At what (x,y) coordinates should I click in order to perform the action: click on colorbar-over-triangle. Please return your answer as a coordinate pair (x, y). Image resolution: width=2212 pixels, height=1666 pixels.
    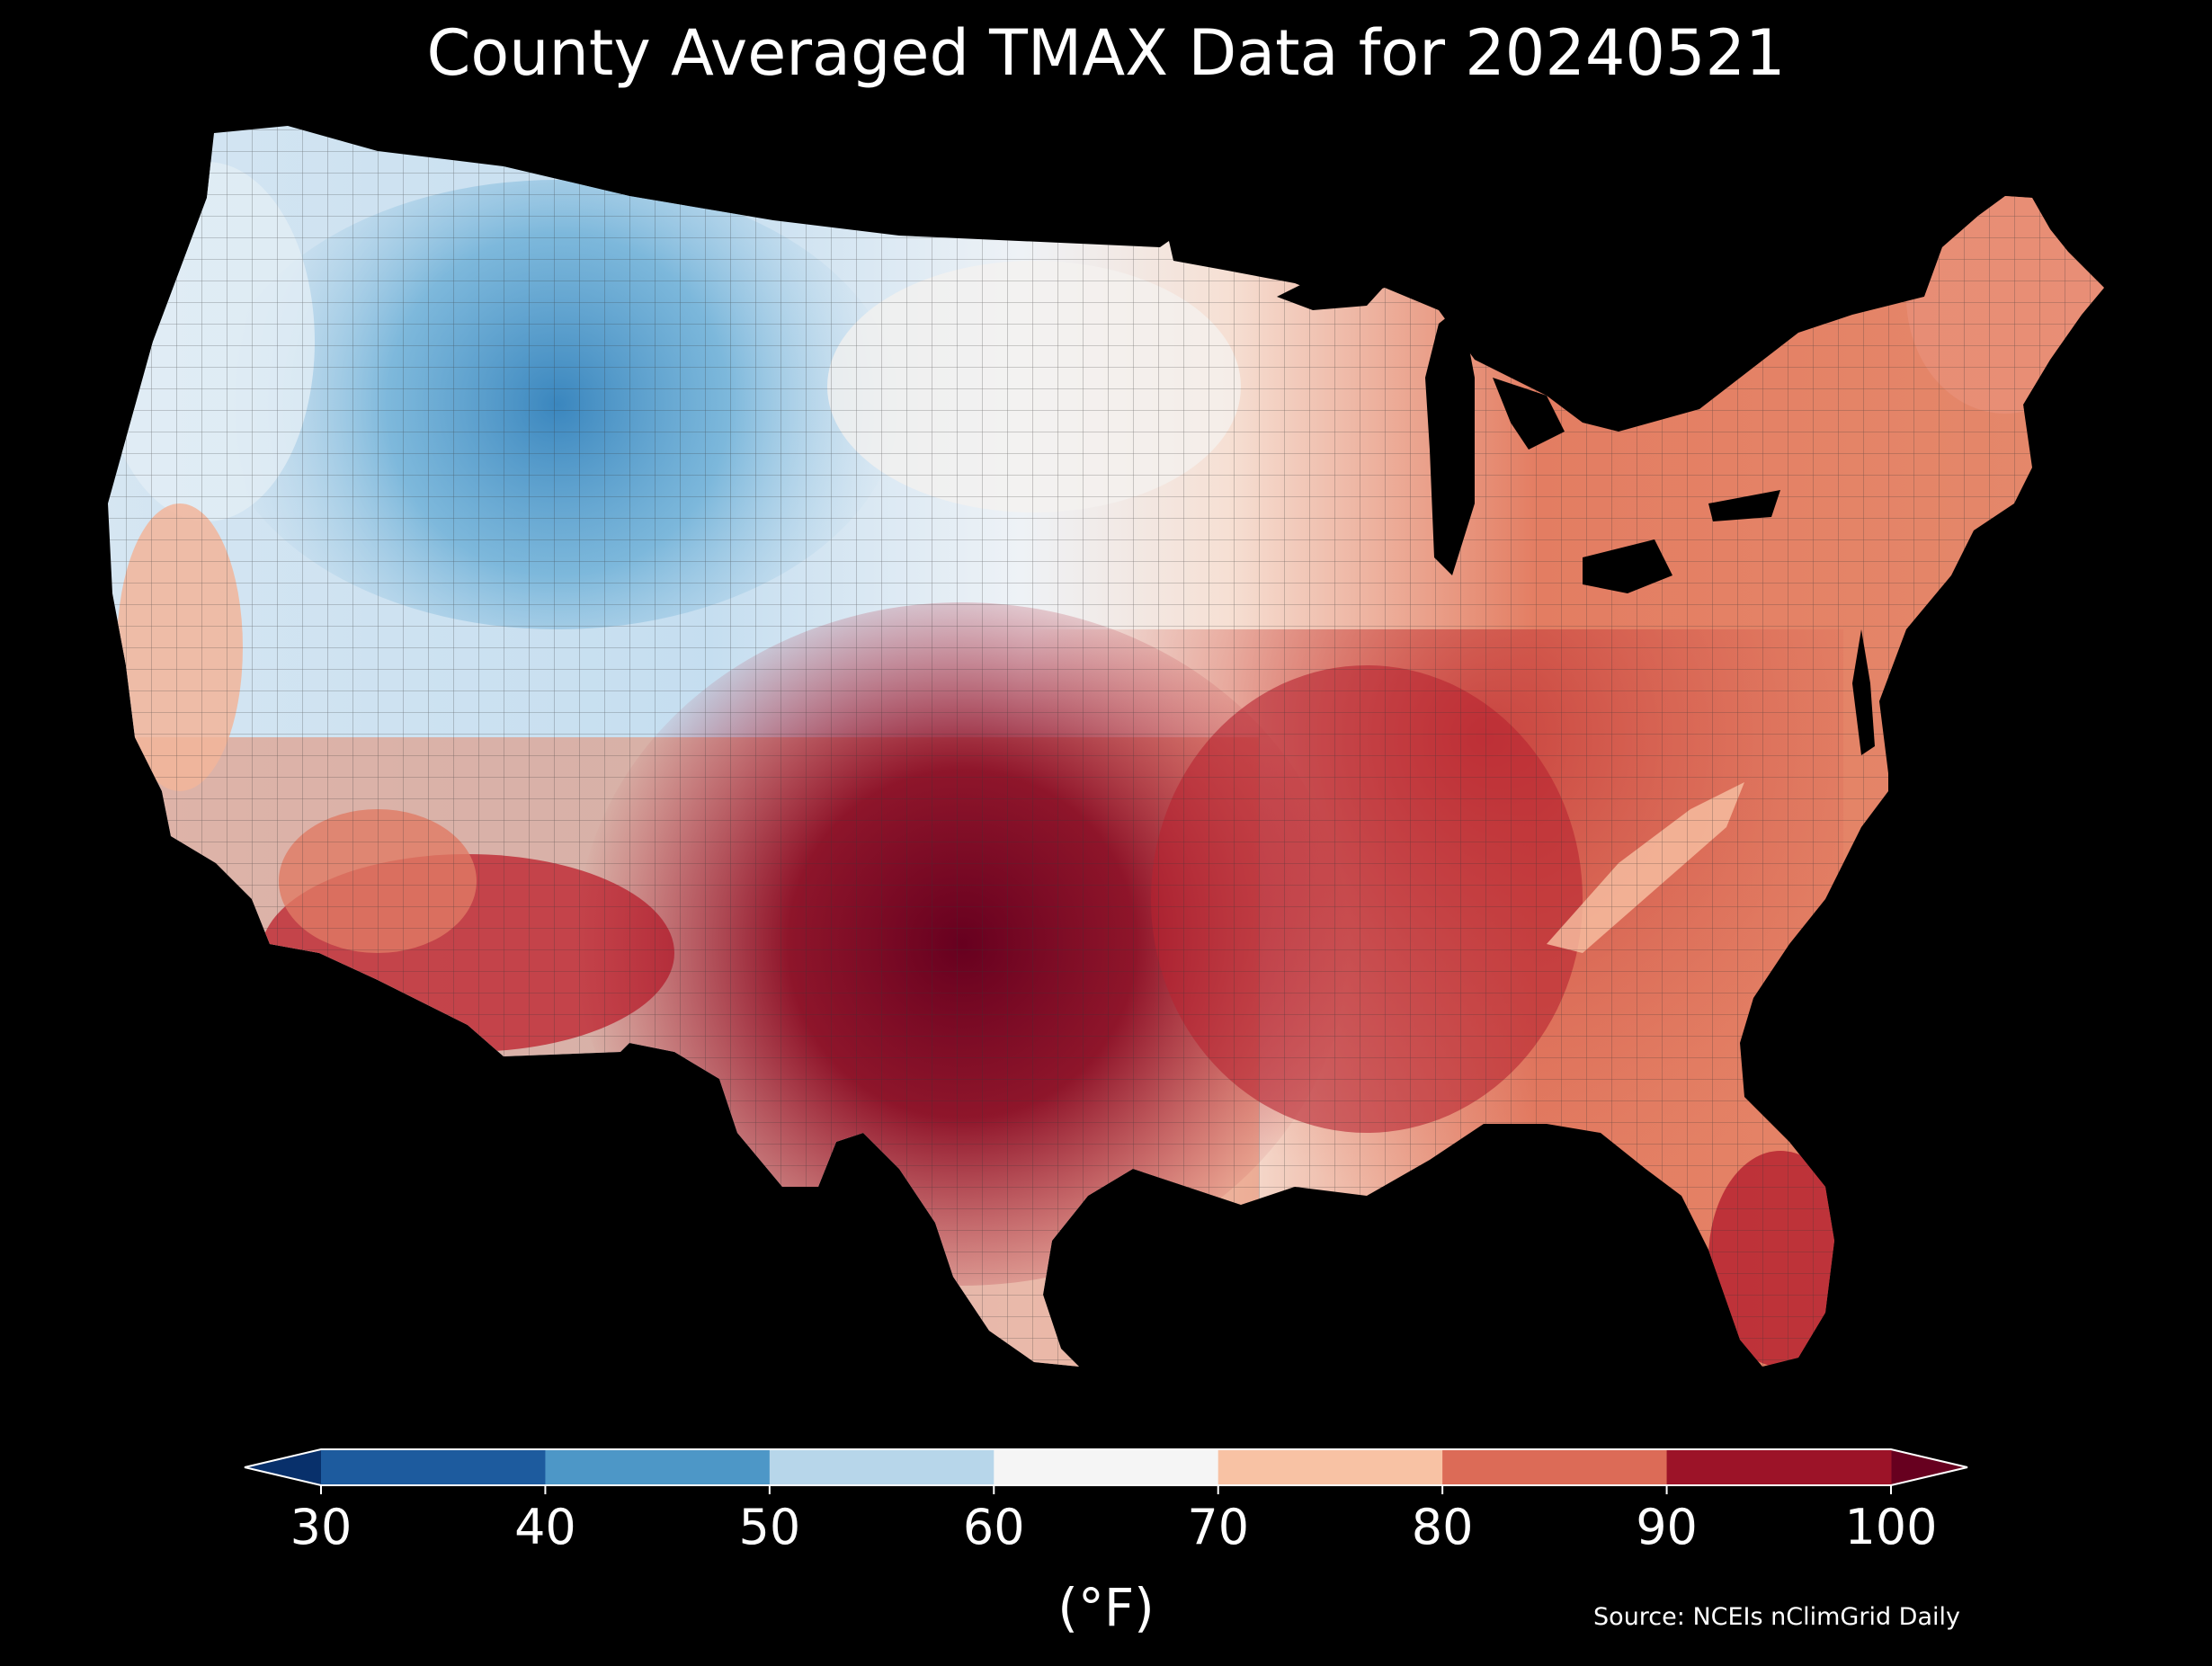
    Looking at the image, I should click on (1929, 1467).